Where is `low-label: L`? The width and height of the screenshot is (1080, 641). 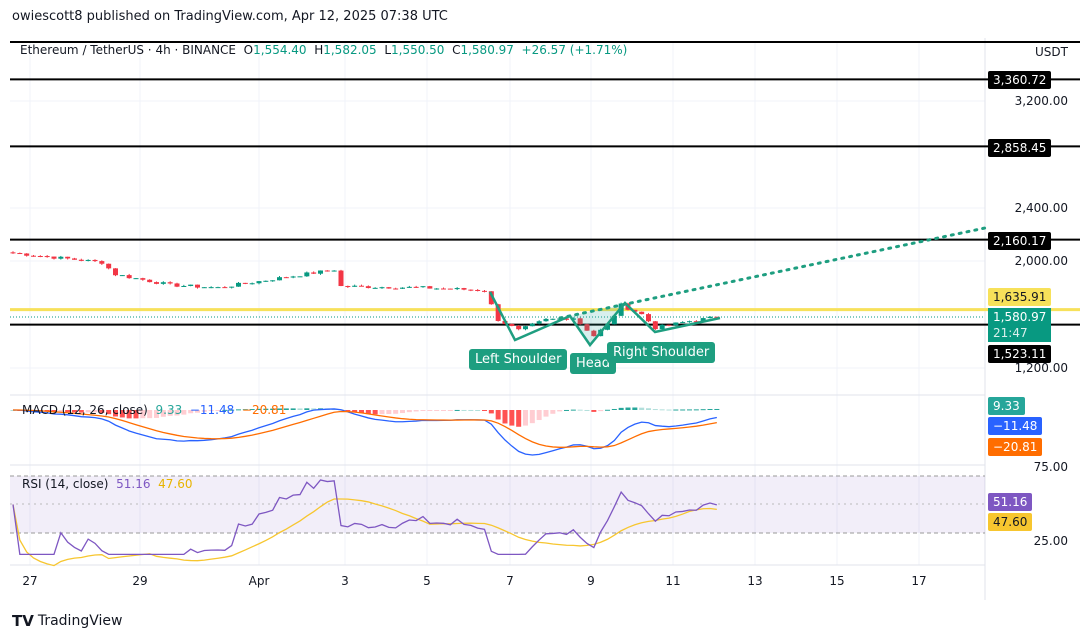 low-label: L is located at coordinates (387, 50).